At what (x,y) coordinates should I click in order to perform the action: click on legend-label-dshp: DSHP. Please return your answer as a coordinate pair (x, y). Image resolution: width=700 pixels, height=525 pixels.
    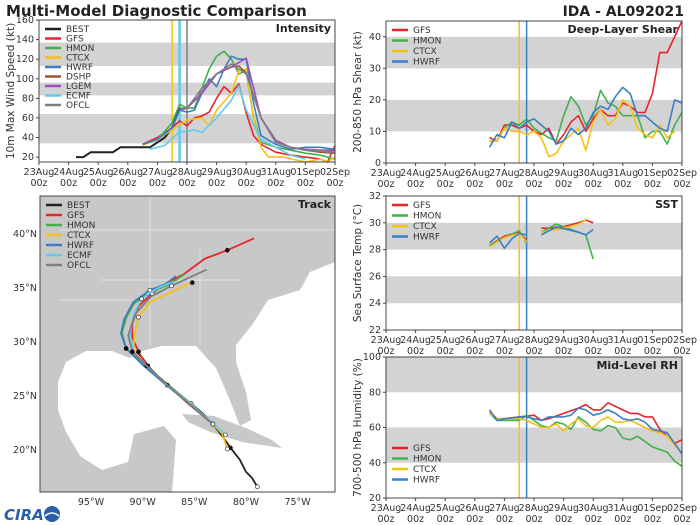
    Looking at the image, I should click on (78, 78).